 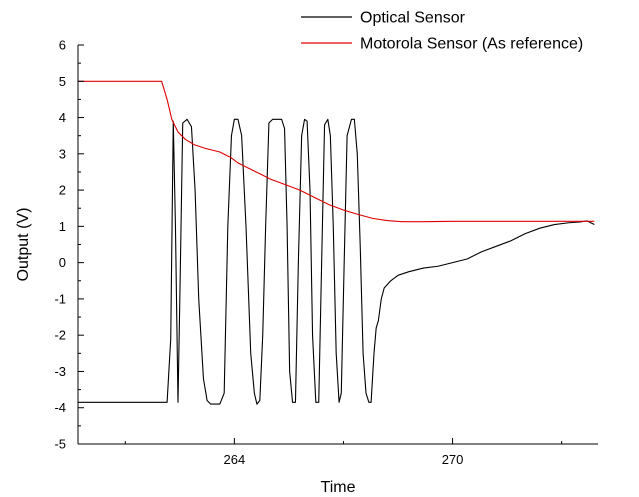 I want to click on y-tick-label: 4, so click(x=62, y=117).